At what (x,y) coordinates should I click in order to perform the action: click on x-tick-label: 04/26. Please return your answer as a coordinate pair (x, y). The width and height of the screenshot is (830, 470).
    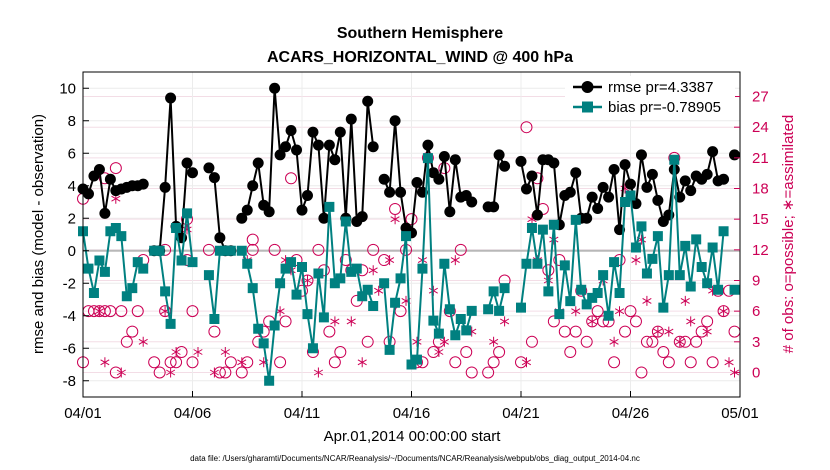
    Looking at the image, I should click on (631, 413).